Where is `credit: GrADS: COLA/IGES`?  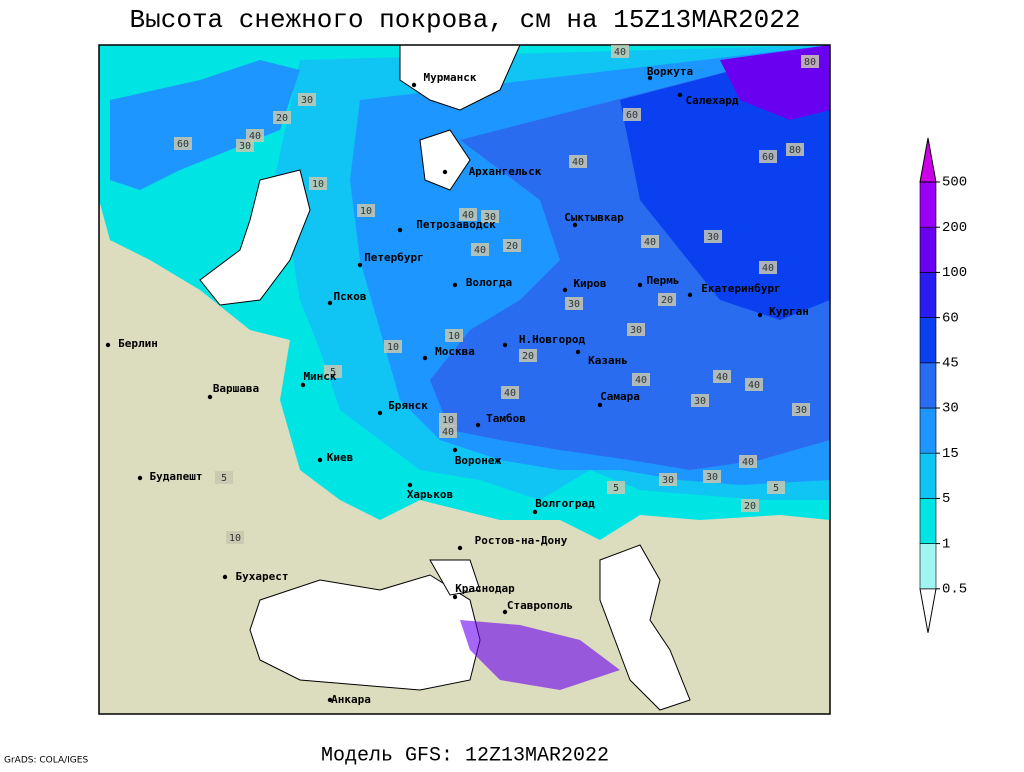
credit: GrADS: COLA/IGES is located at coordinates (46, 761).